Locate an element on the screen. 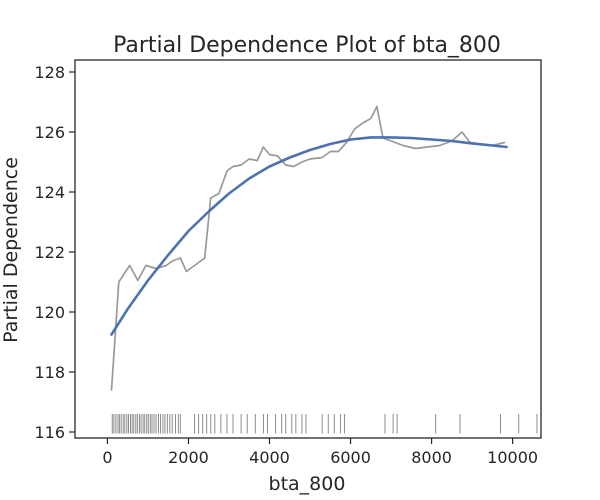  x-tick-label: 6000 is located at coordinates (350, 457).